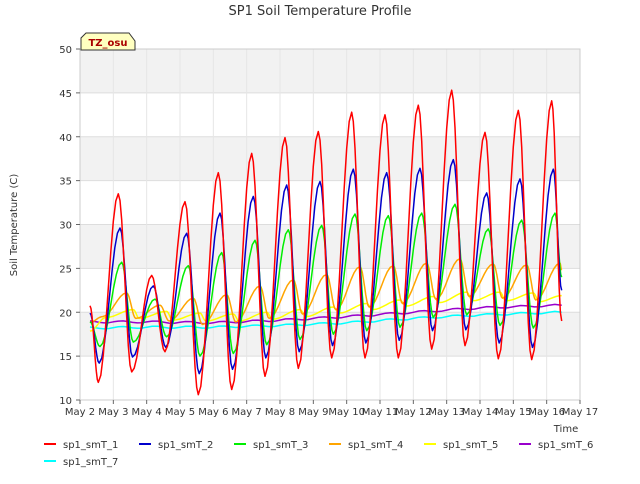  What do you see at coordinates (90, 462) in the screenshot?
I see `legend-label: sp1_smT_7` at bounding box center [90, 462].